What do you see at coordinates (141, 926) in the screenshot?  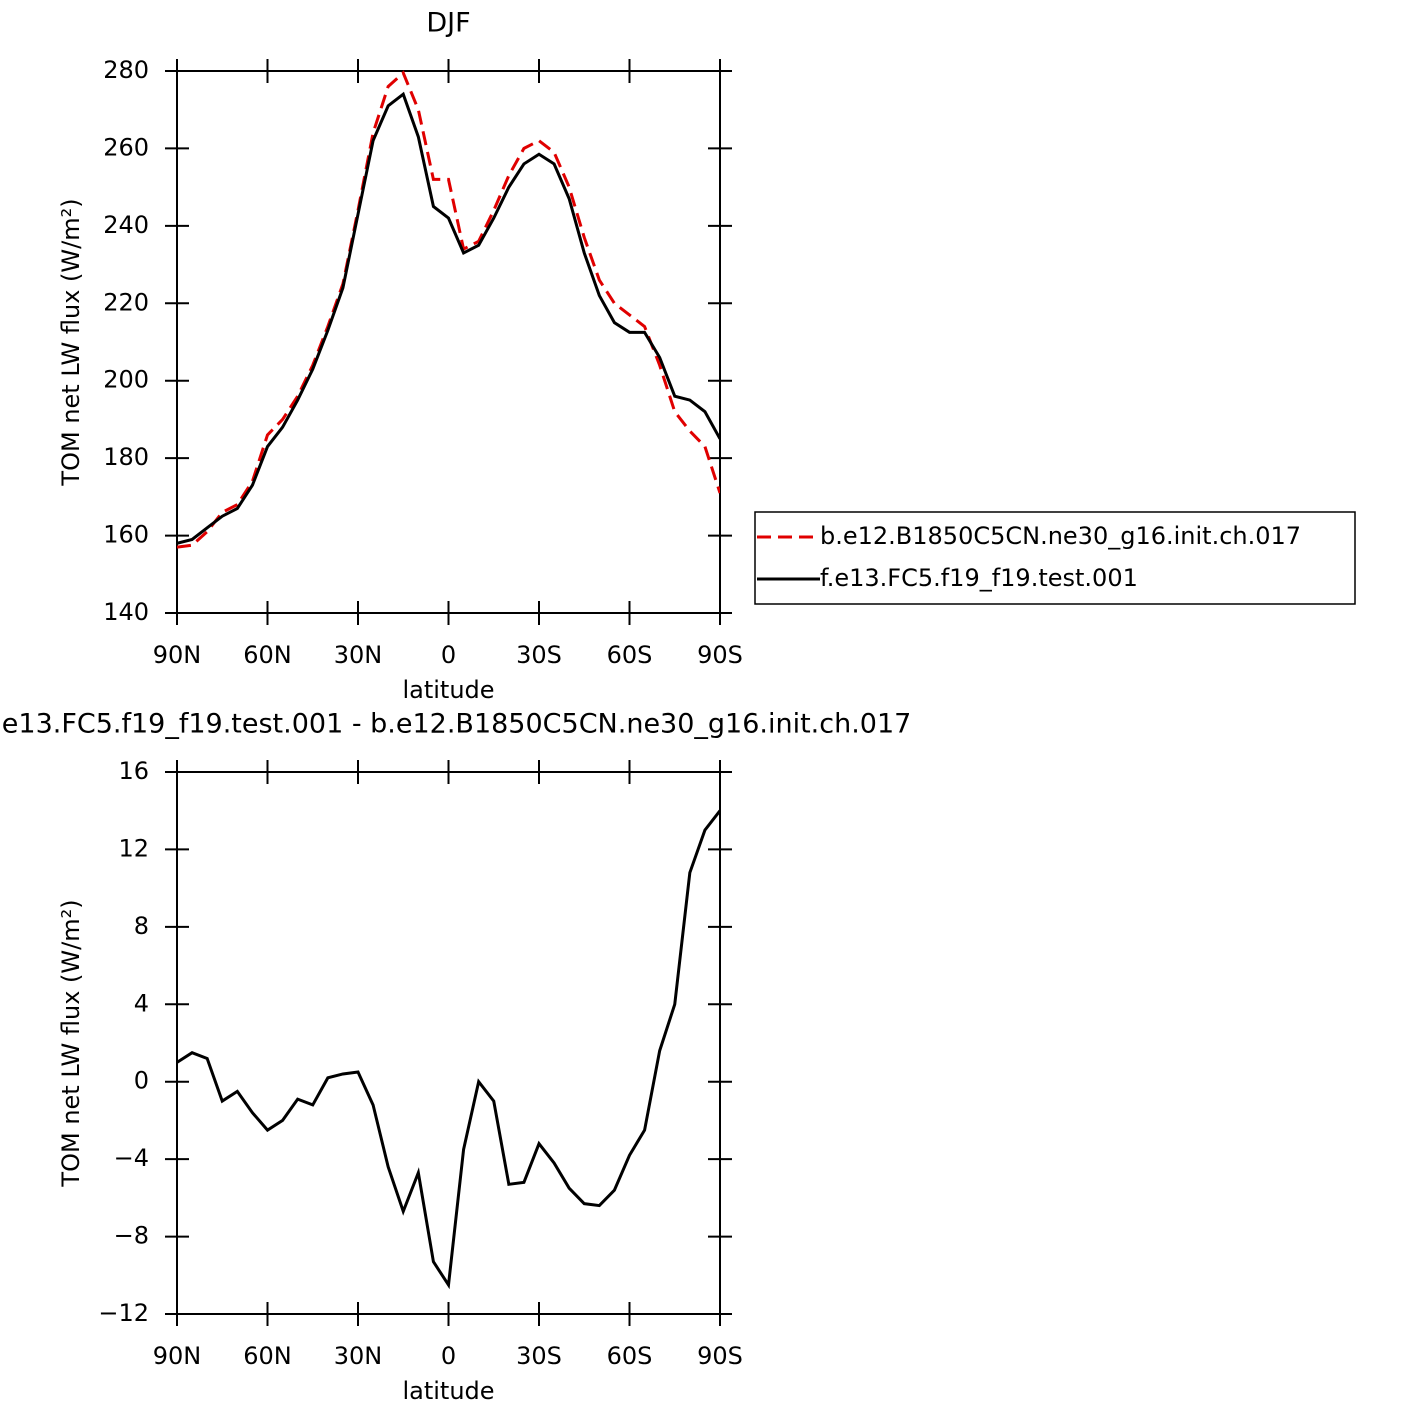 I see `y-tick-label: 8` at bounding box center [141, 926].